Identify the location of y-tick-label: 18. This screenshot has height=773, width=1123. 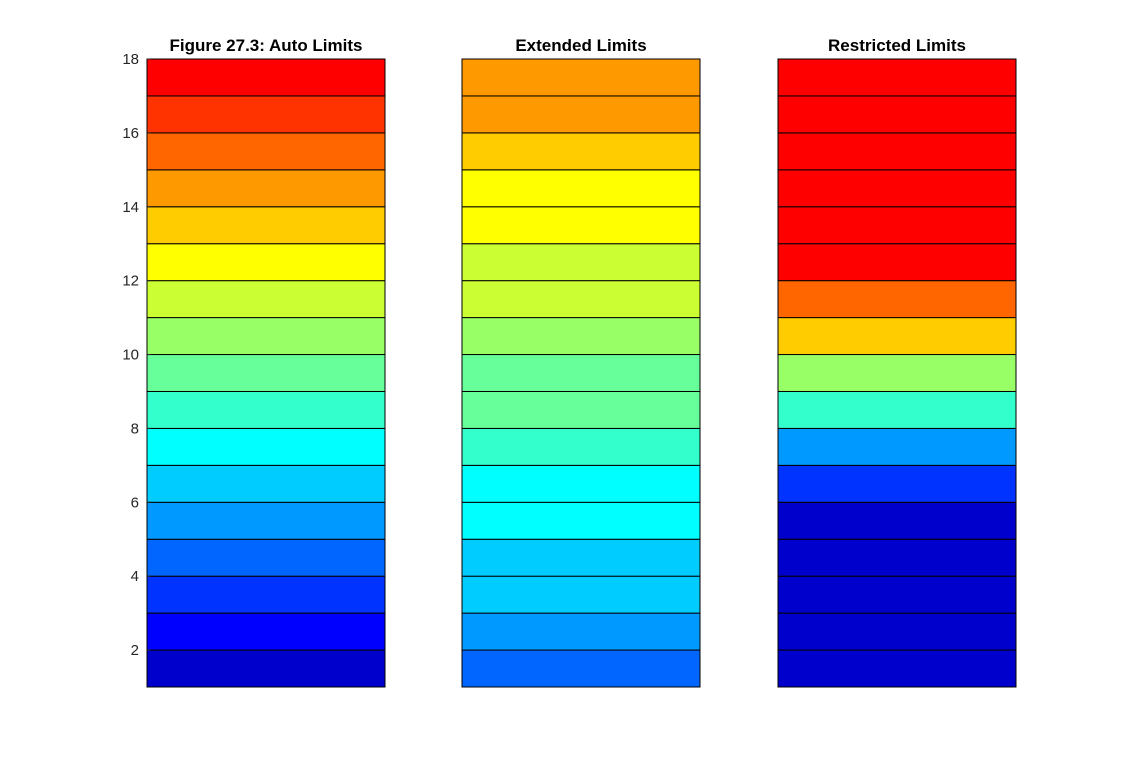
(130, 59).